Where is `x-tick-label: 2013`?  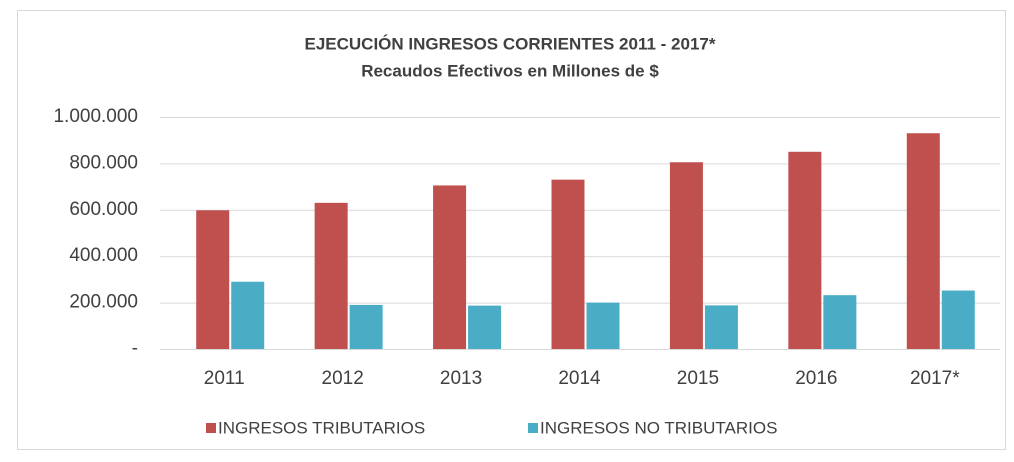 x-tick-label: 2013 is located at coordinates (461, 378).